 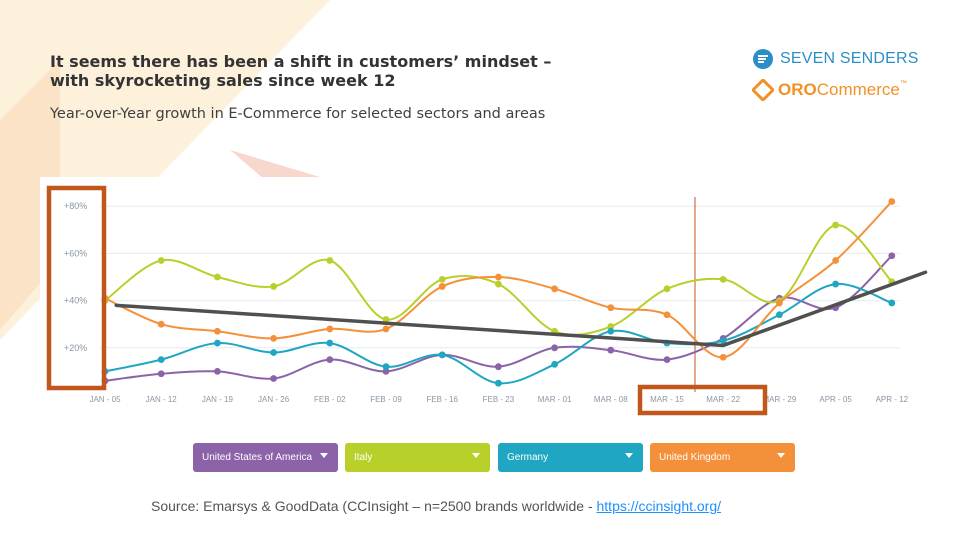 I want to click on orocommerce-logo: OROCommerce™, so click(x=829, y=90).